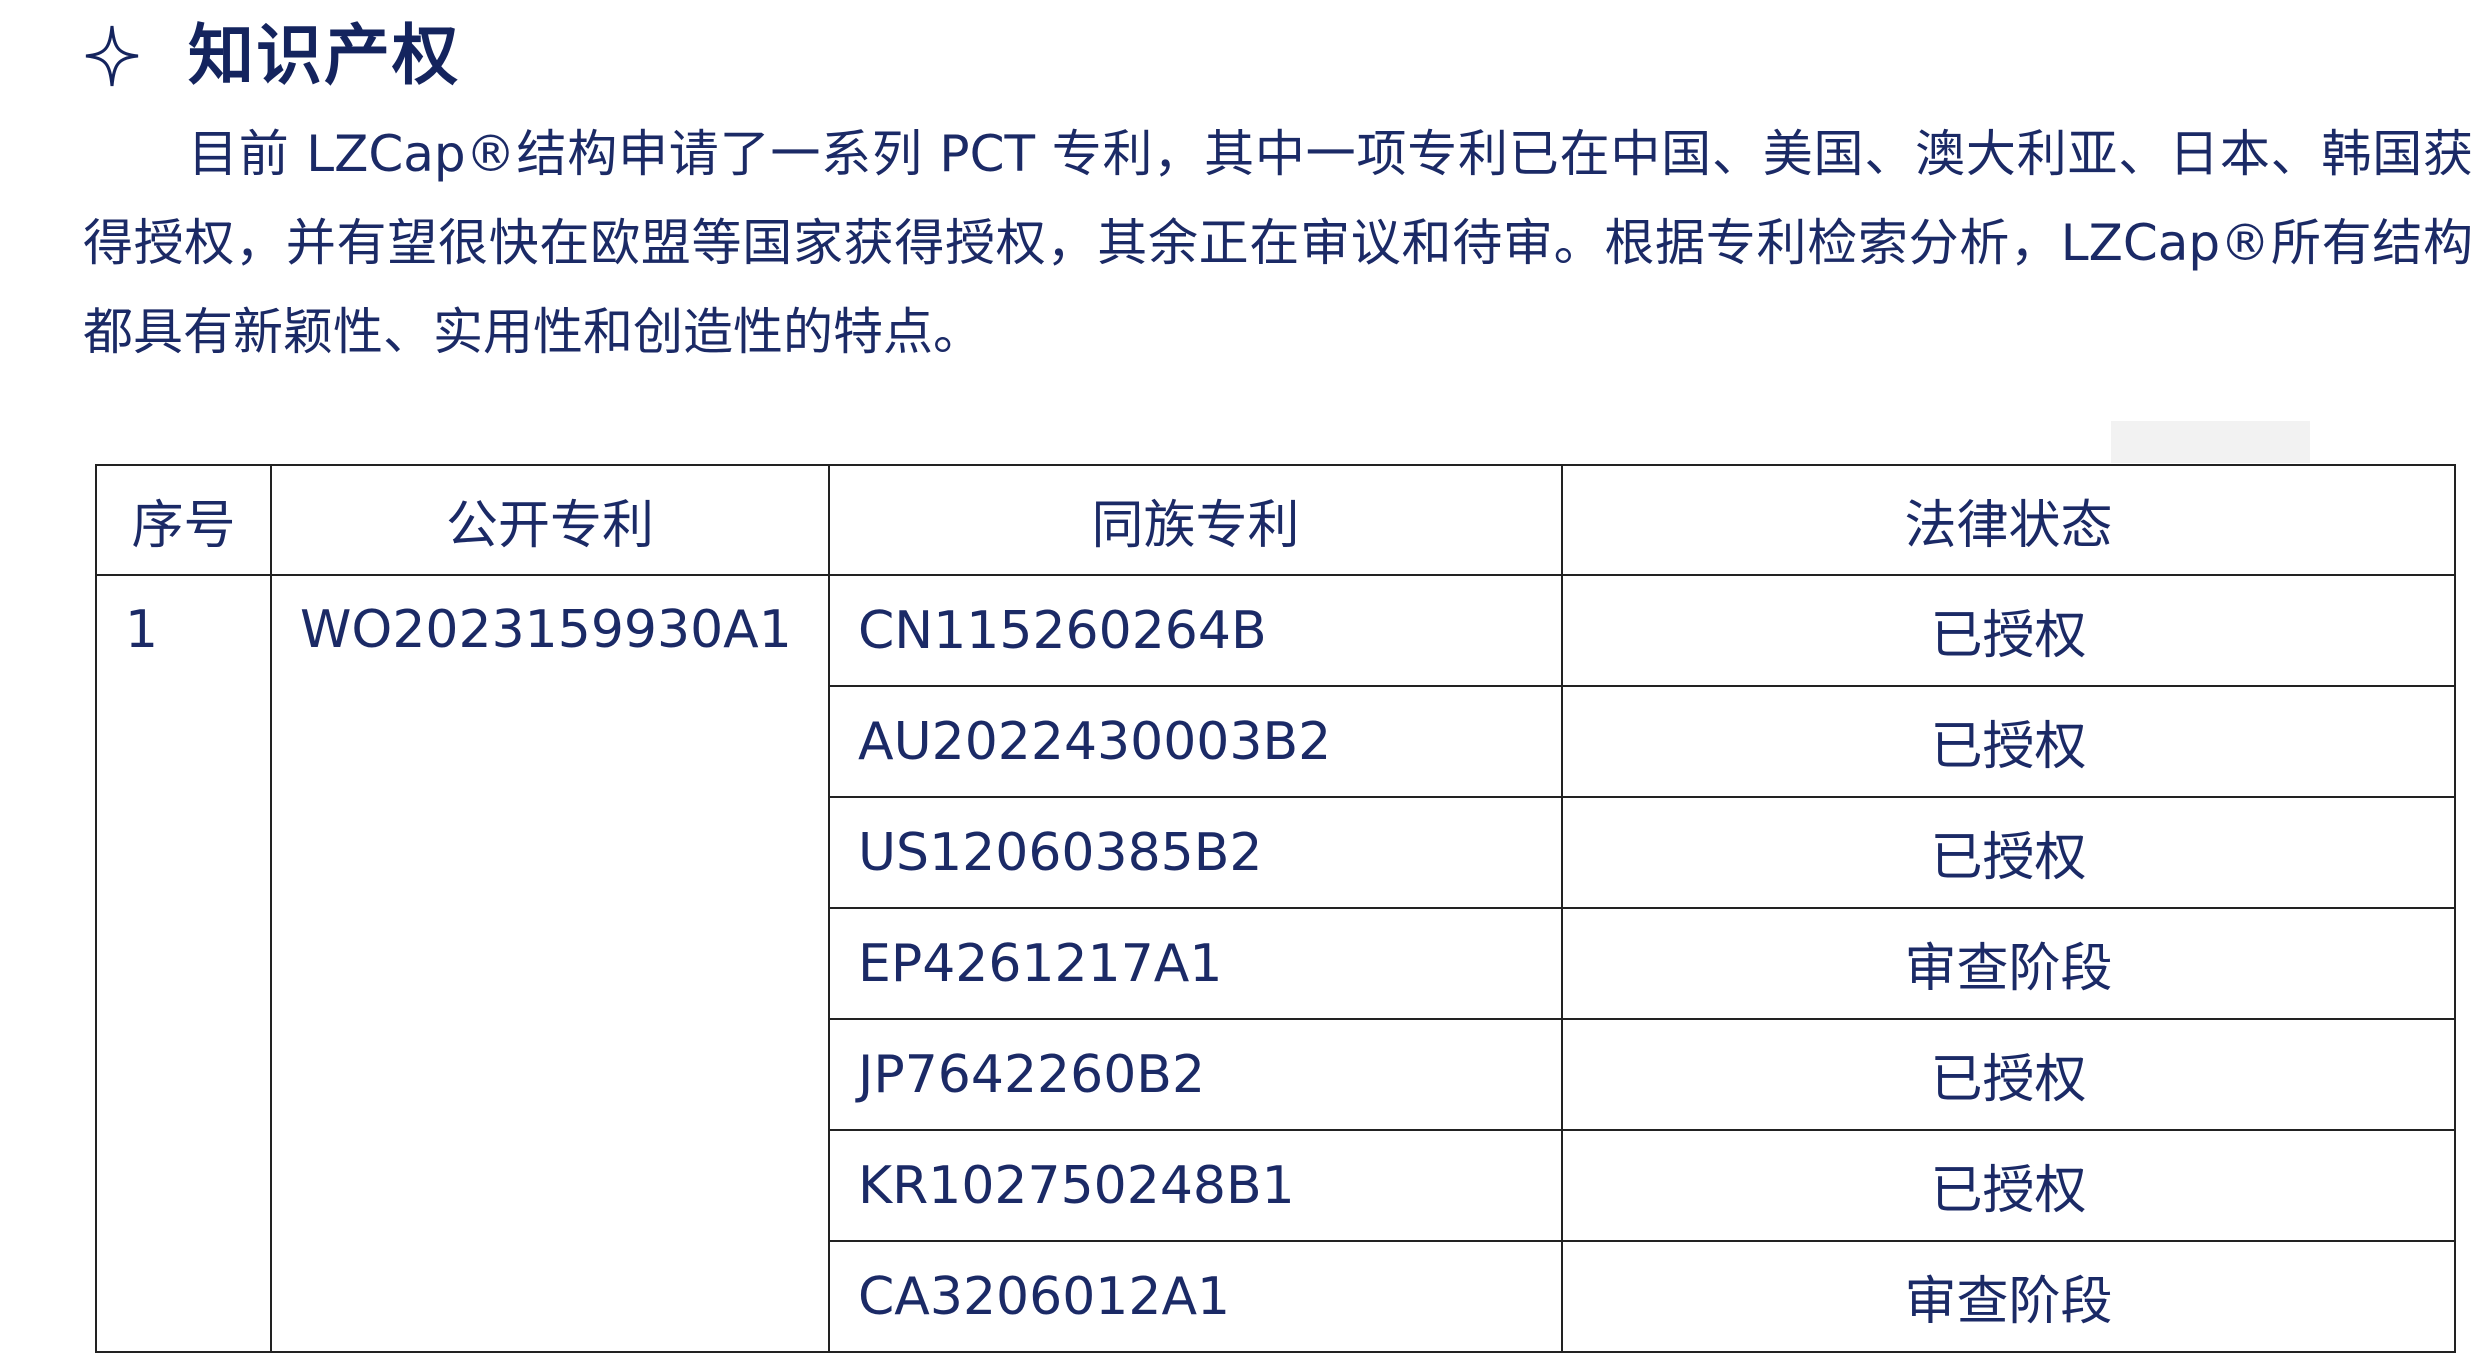 The width and height of the screenshot is (2480, 1356). I want to click on table-row: AU2022430003B2 已授权, so click(1276, 741).